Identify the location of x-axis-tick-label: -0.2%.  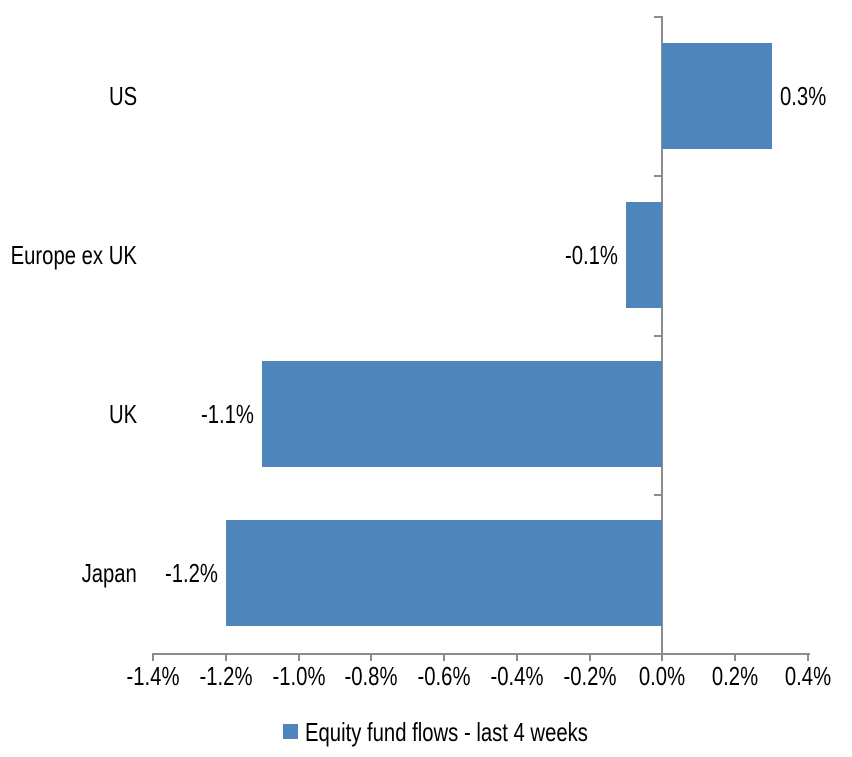
(590, 676).